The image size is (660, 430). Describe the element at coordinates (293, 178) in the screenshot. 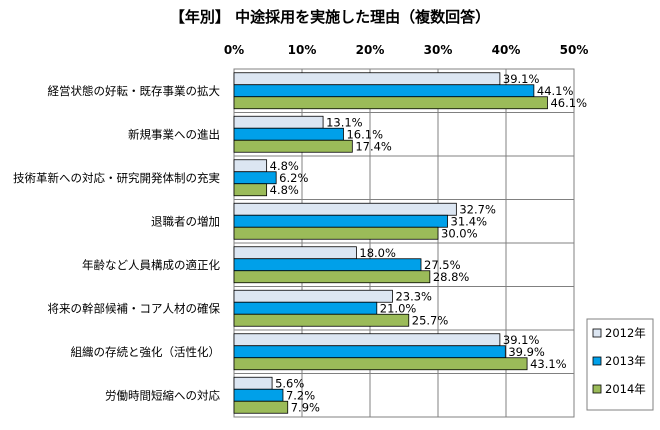

I see `data-label: 6.2%` at that location.